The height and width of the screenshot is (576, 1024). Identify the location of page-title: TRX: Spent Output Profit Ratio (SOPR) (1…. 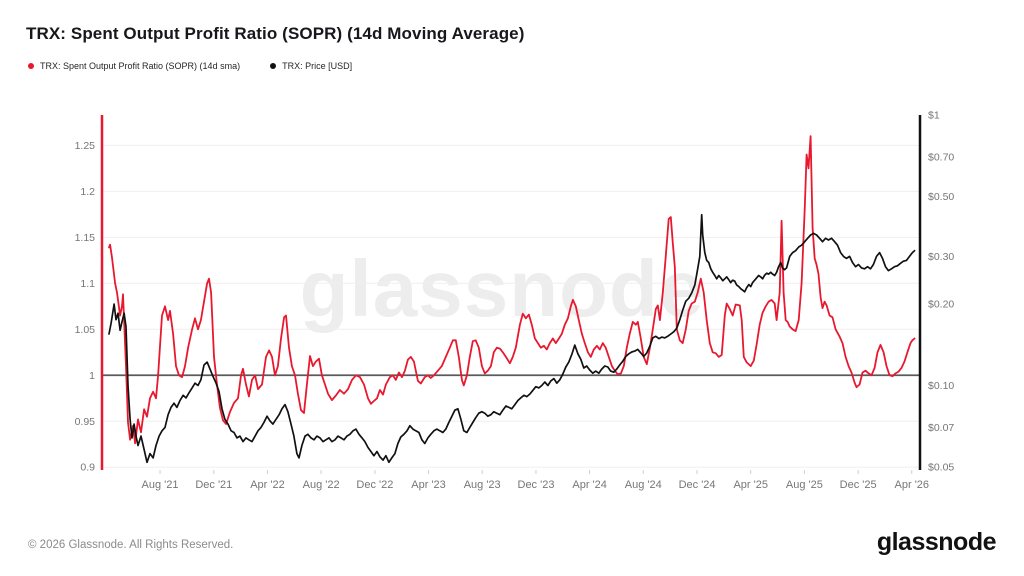
(275, 33).